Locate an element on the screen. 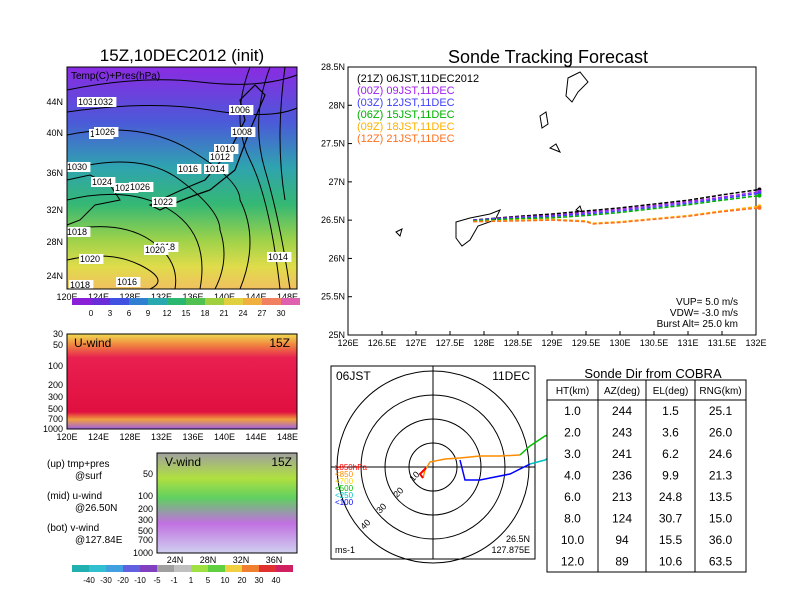 This screenshot has width=792, height=612. lat-label: 44N is located at coordinates (54, 102).